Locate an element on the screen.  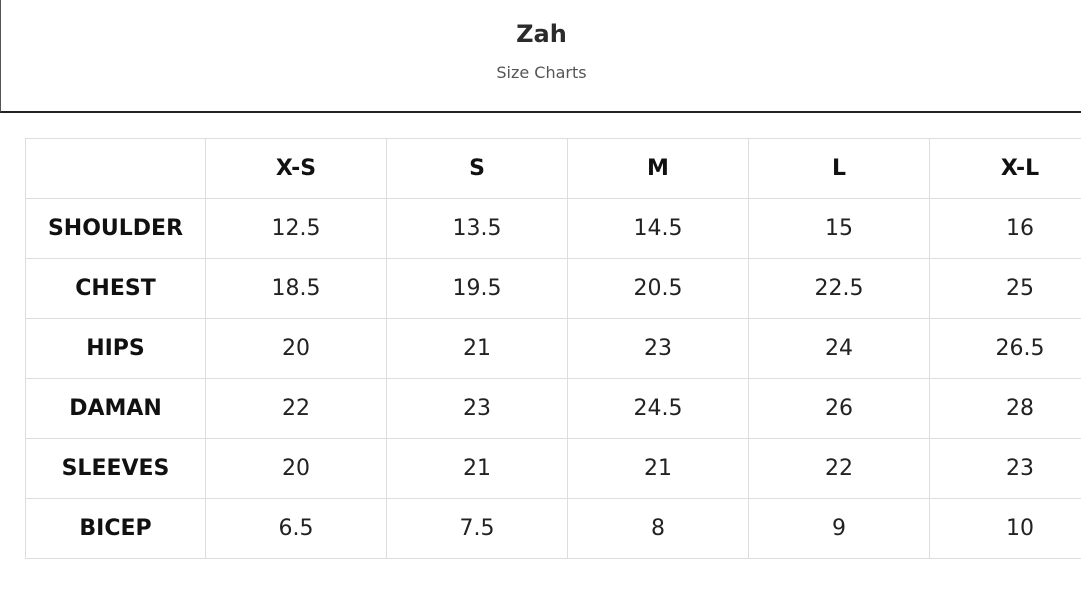
row-label: CHEST is located at coordinates (115, 288).